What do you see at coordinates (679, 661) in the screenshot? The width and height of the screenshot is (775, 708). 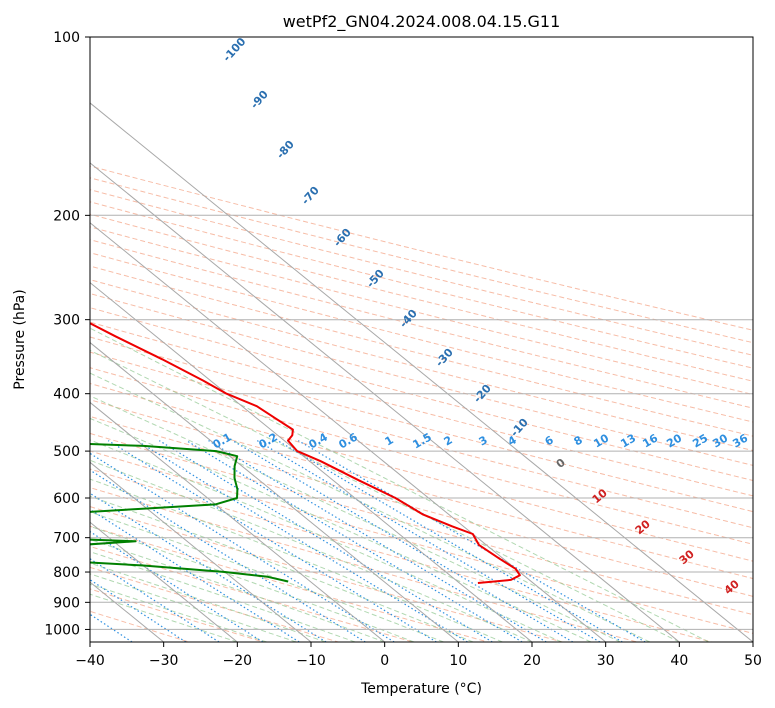 I see `x-tick-label: 40` at bounding box center [679, 661].